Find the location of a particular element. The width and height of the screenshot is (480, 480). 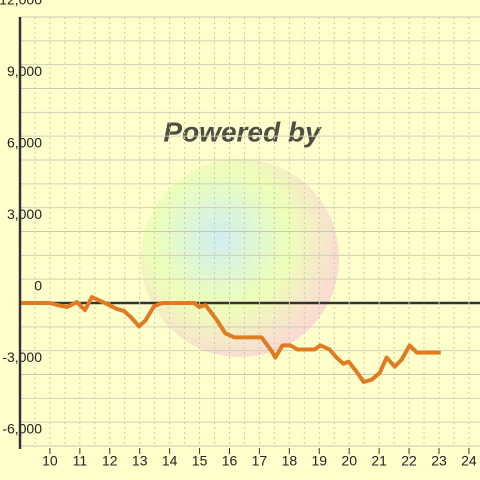

x-tick-label: 16 is located at coordinates (230, 461).